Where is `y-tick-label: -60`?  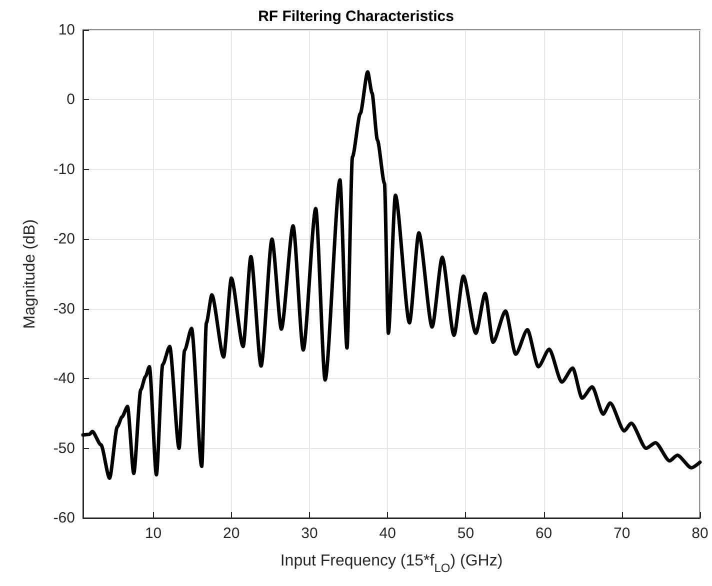
y-tick-label: -60 is located at coordinates (64, 518).